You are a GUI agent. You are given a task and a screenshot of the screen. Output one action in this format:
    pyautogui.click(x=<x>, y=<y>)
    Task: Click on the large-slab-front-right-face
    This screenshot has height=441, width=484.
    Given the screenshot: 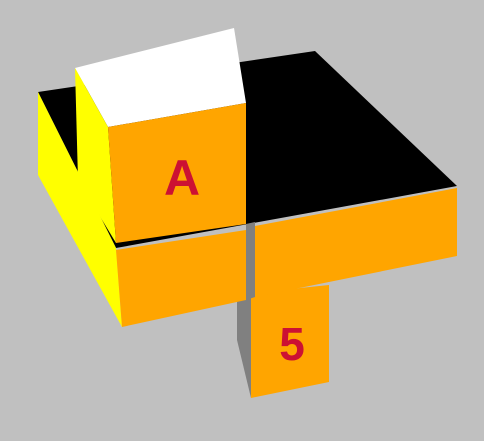 What is the action you would take?
    pyautogui.click(x=356, y=242)
    